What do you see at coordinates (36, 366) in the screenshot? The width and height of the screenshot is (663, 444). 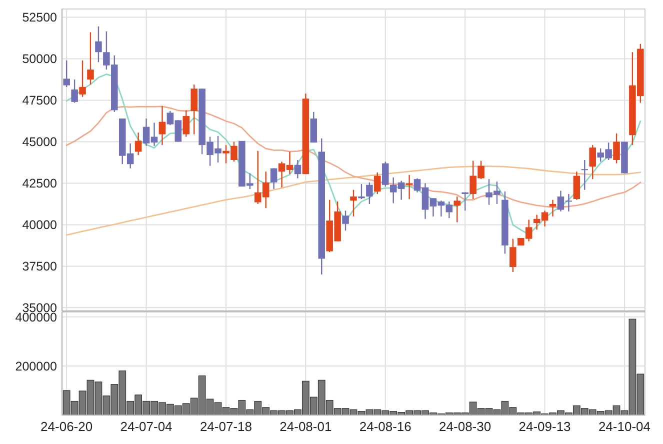 I see `y-tick-label: 200000` at bounding box center [36, 366].